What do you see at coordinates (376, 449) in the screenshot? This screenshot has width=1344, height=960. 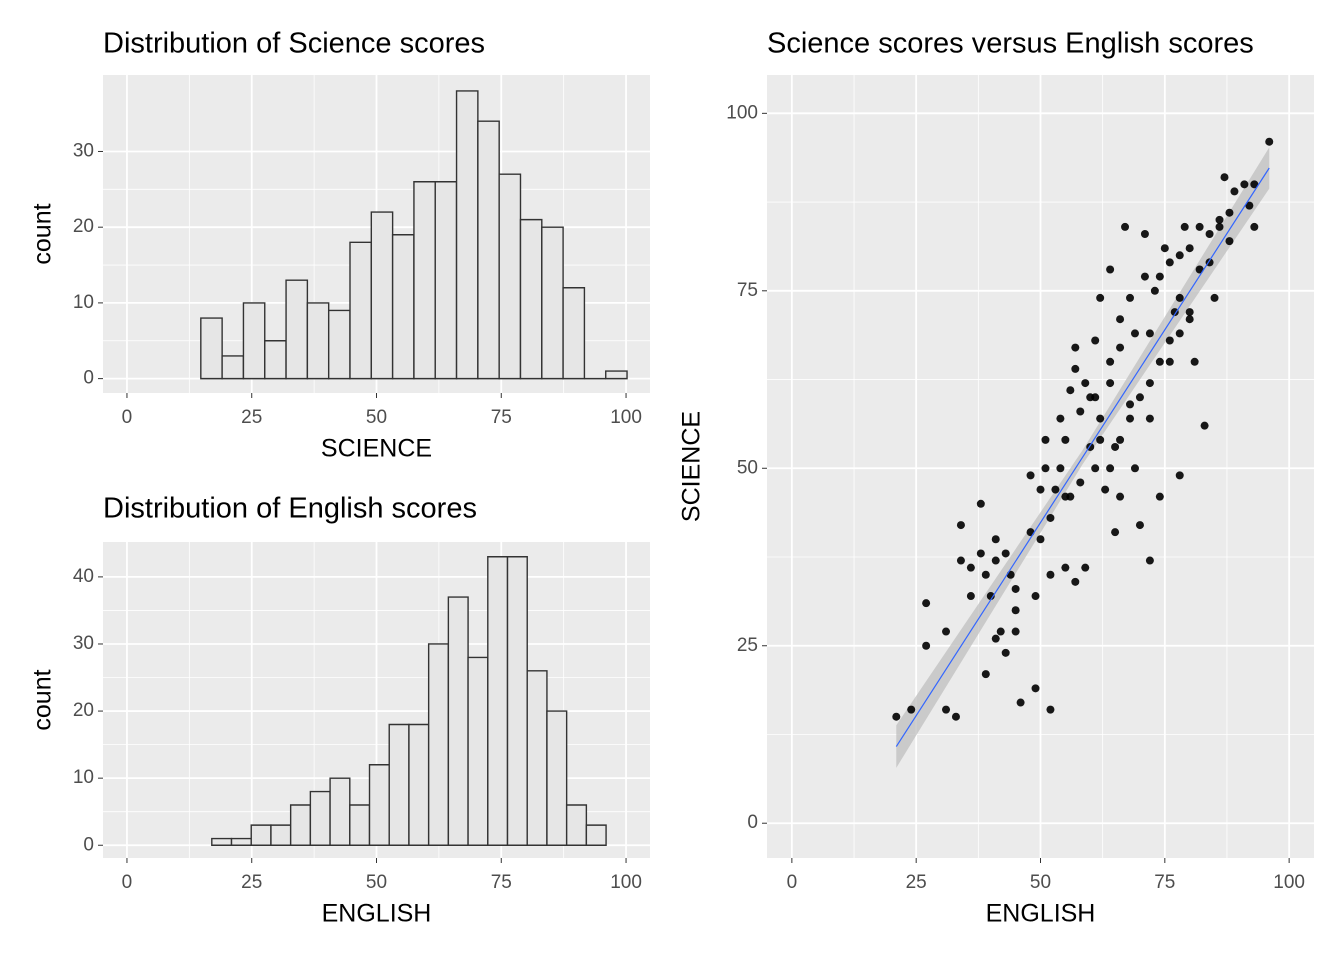 I see `x-axis-title: SCIENCE` at bounding box center [376, 449].